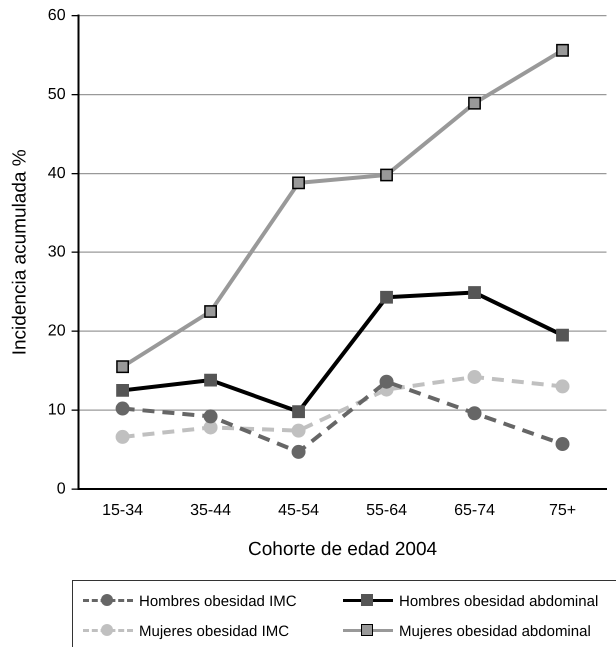  Describe the element at coordinates (57, 173) in the screenshot. I see `y-tick-label: 40` at that location.